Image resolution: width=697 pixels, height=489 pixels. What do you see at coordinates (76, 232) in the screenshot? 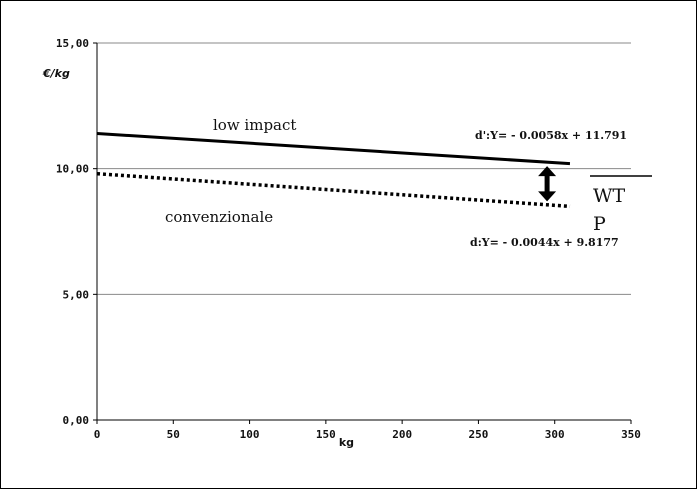
I see `y-axis-ticks: 0,00 5,00 10,00 15,00` at bounding box center [76, 232].